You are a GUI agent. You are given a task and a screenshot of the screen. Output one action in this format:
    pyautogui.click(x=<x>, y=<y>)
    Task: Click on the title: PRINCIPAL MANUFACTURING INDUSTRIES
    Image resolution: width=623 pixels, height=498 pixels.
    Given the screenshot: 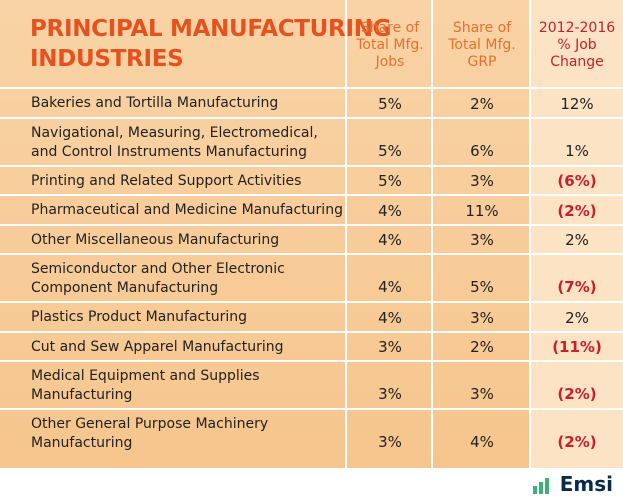 What is the action you would take?
    pyautogui.click(x=211, y=44)
    